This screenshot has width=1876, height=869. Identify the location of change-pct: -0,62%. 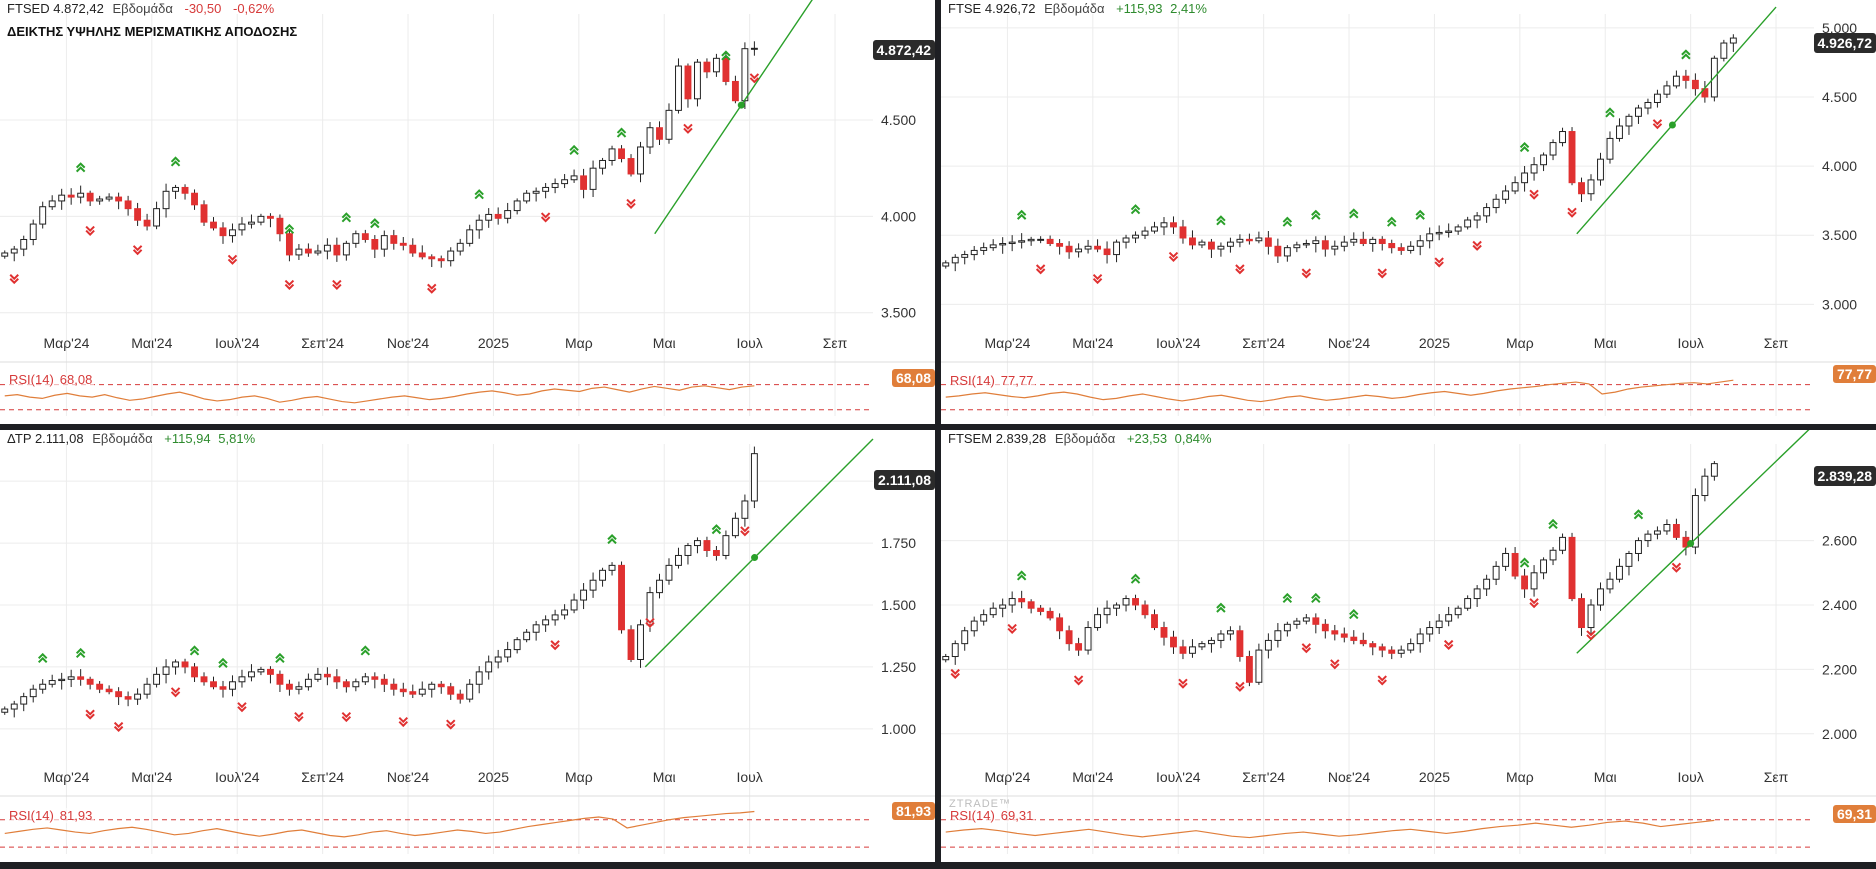
(253, 8).